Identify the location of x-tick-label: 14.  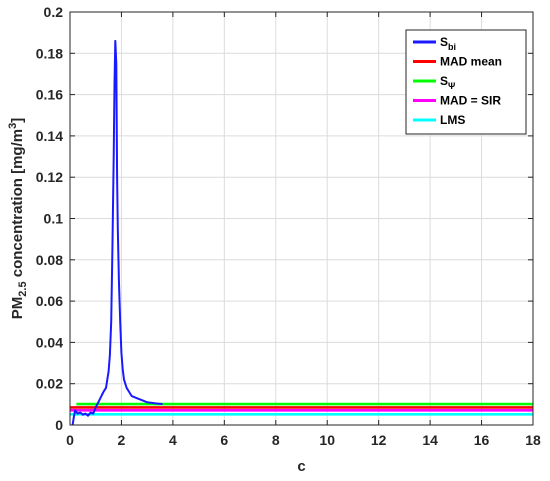
(430, 440).